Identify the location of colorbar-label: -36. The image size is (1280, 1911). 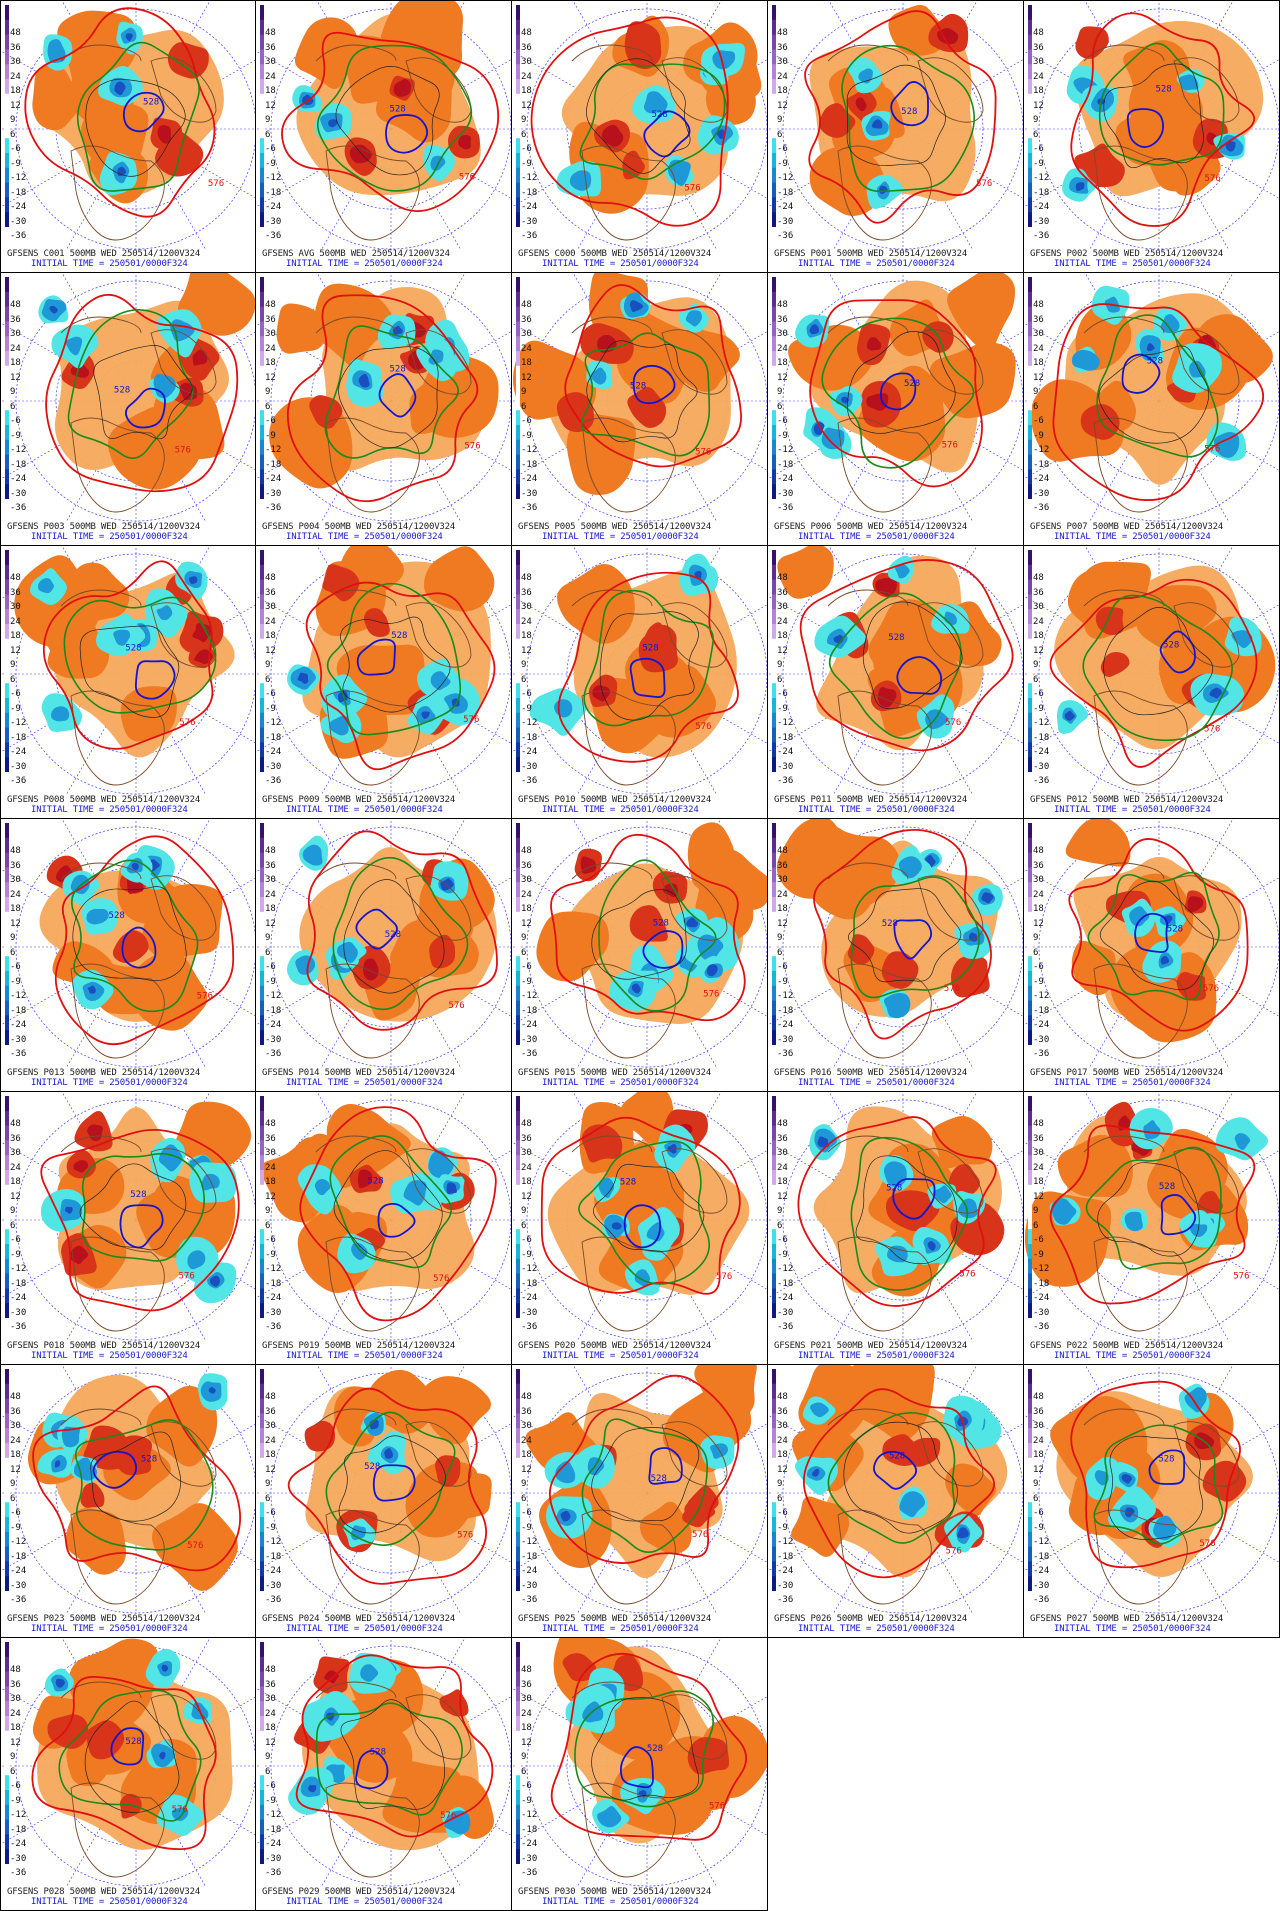
(273, 1600).